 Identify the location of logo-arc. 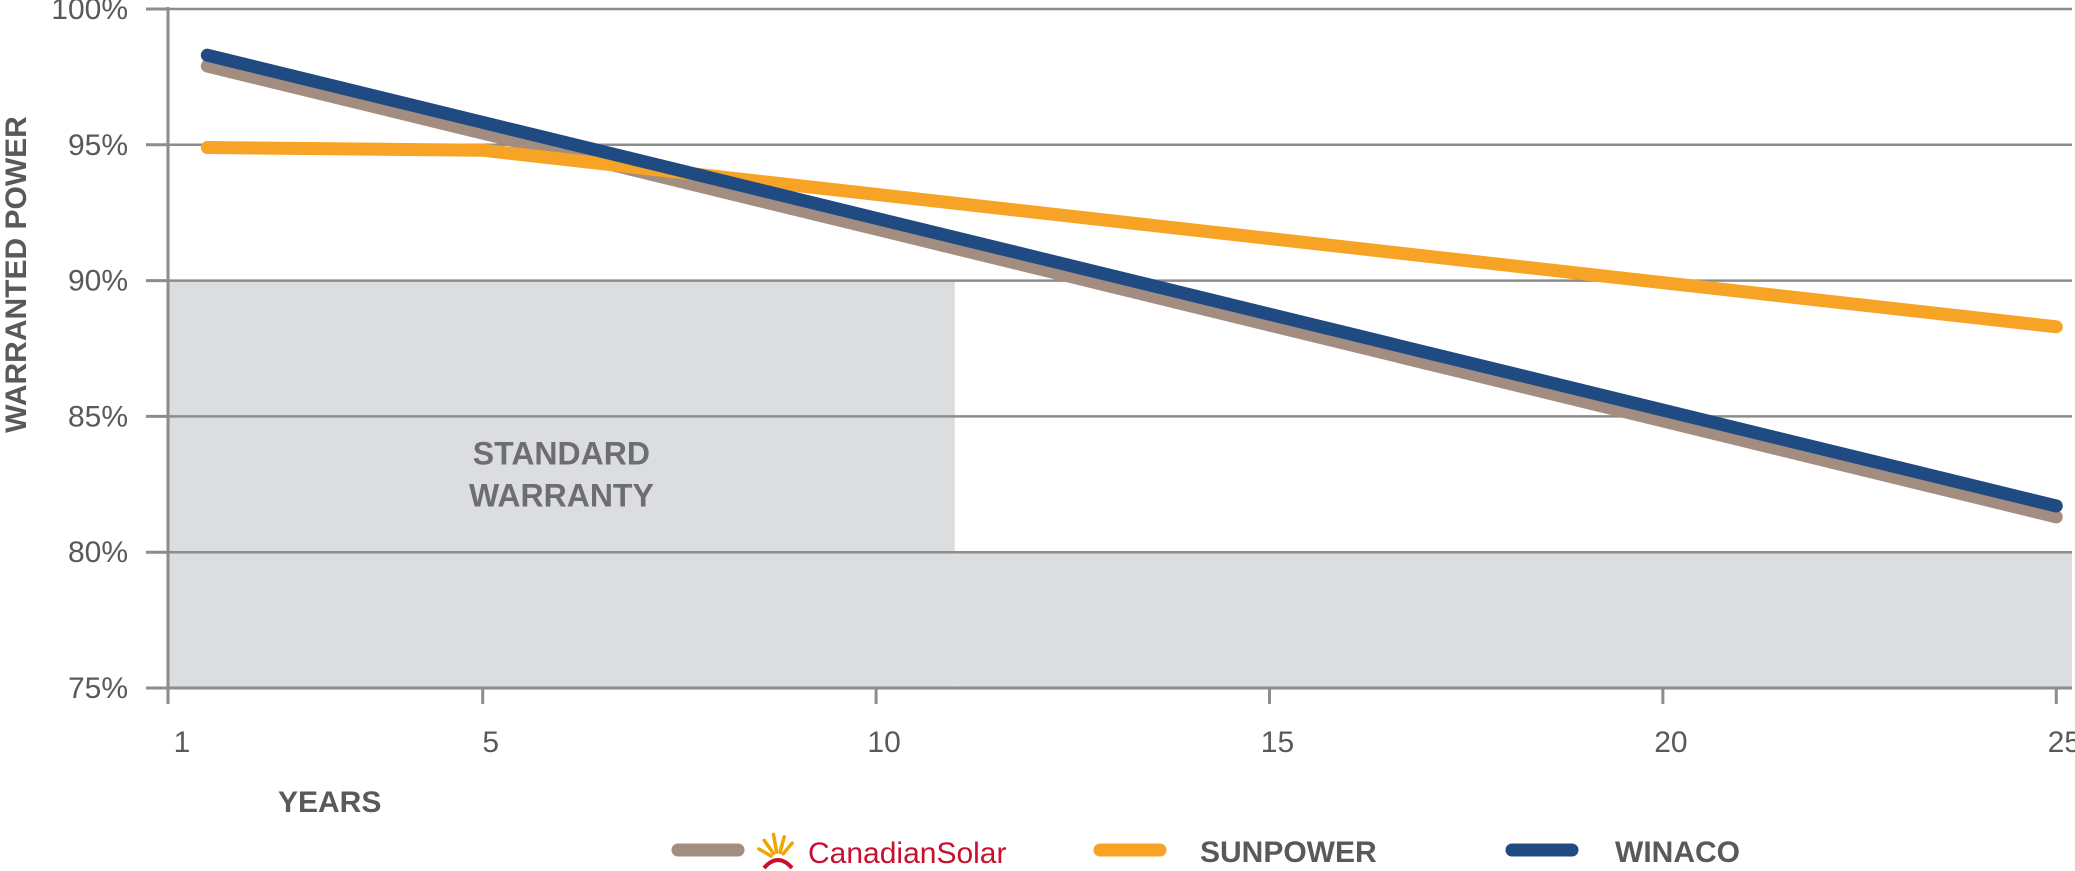
(778, 864).